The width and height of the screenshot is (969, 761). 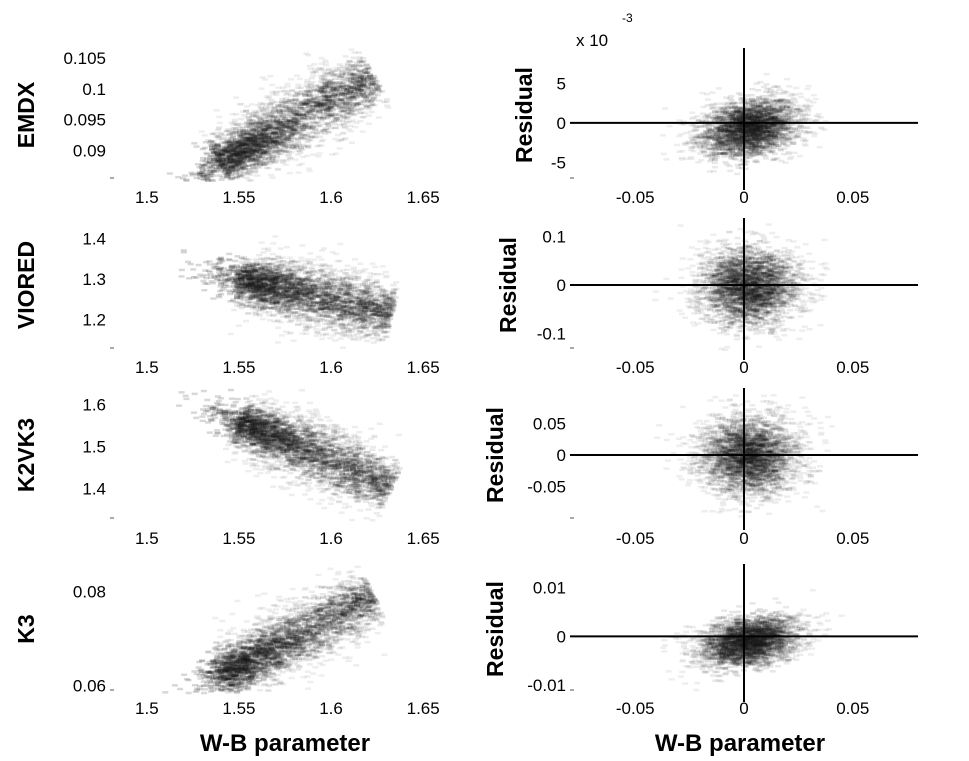 What do you see at coordinates (561, 84) in the screenshot?
I see `y-tick-label: 5` at bounding box center [561, 84].